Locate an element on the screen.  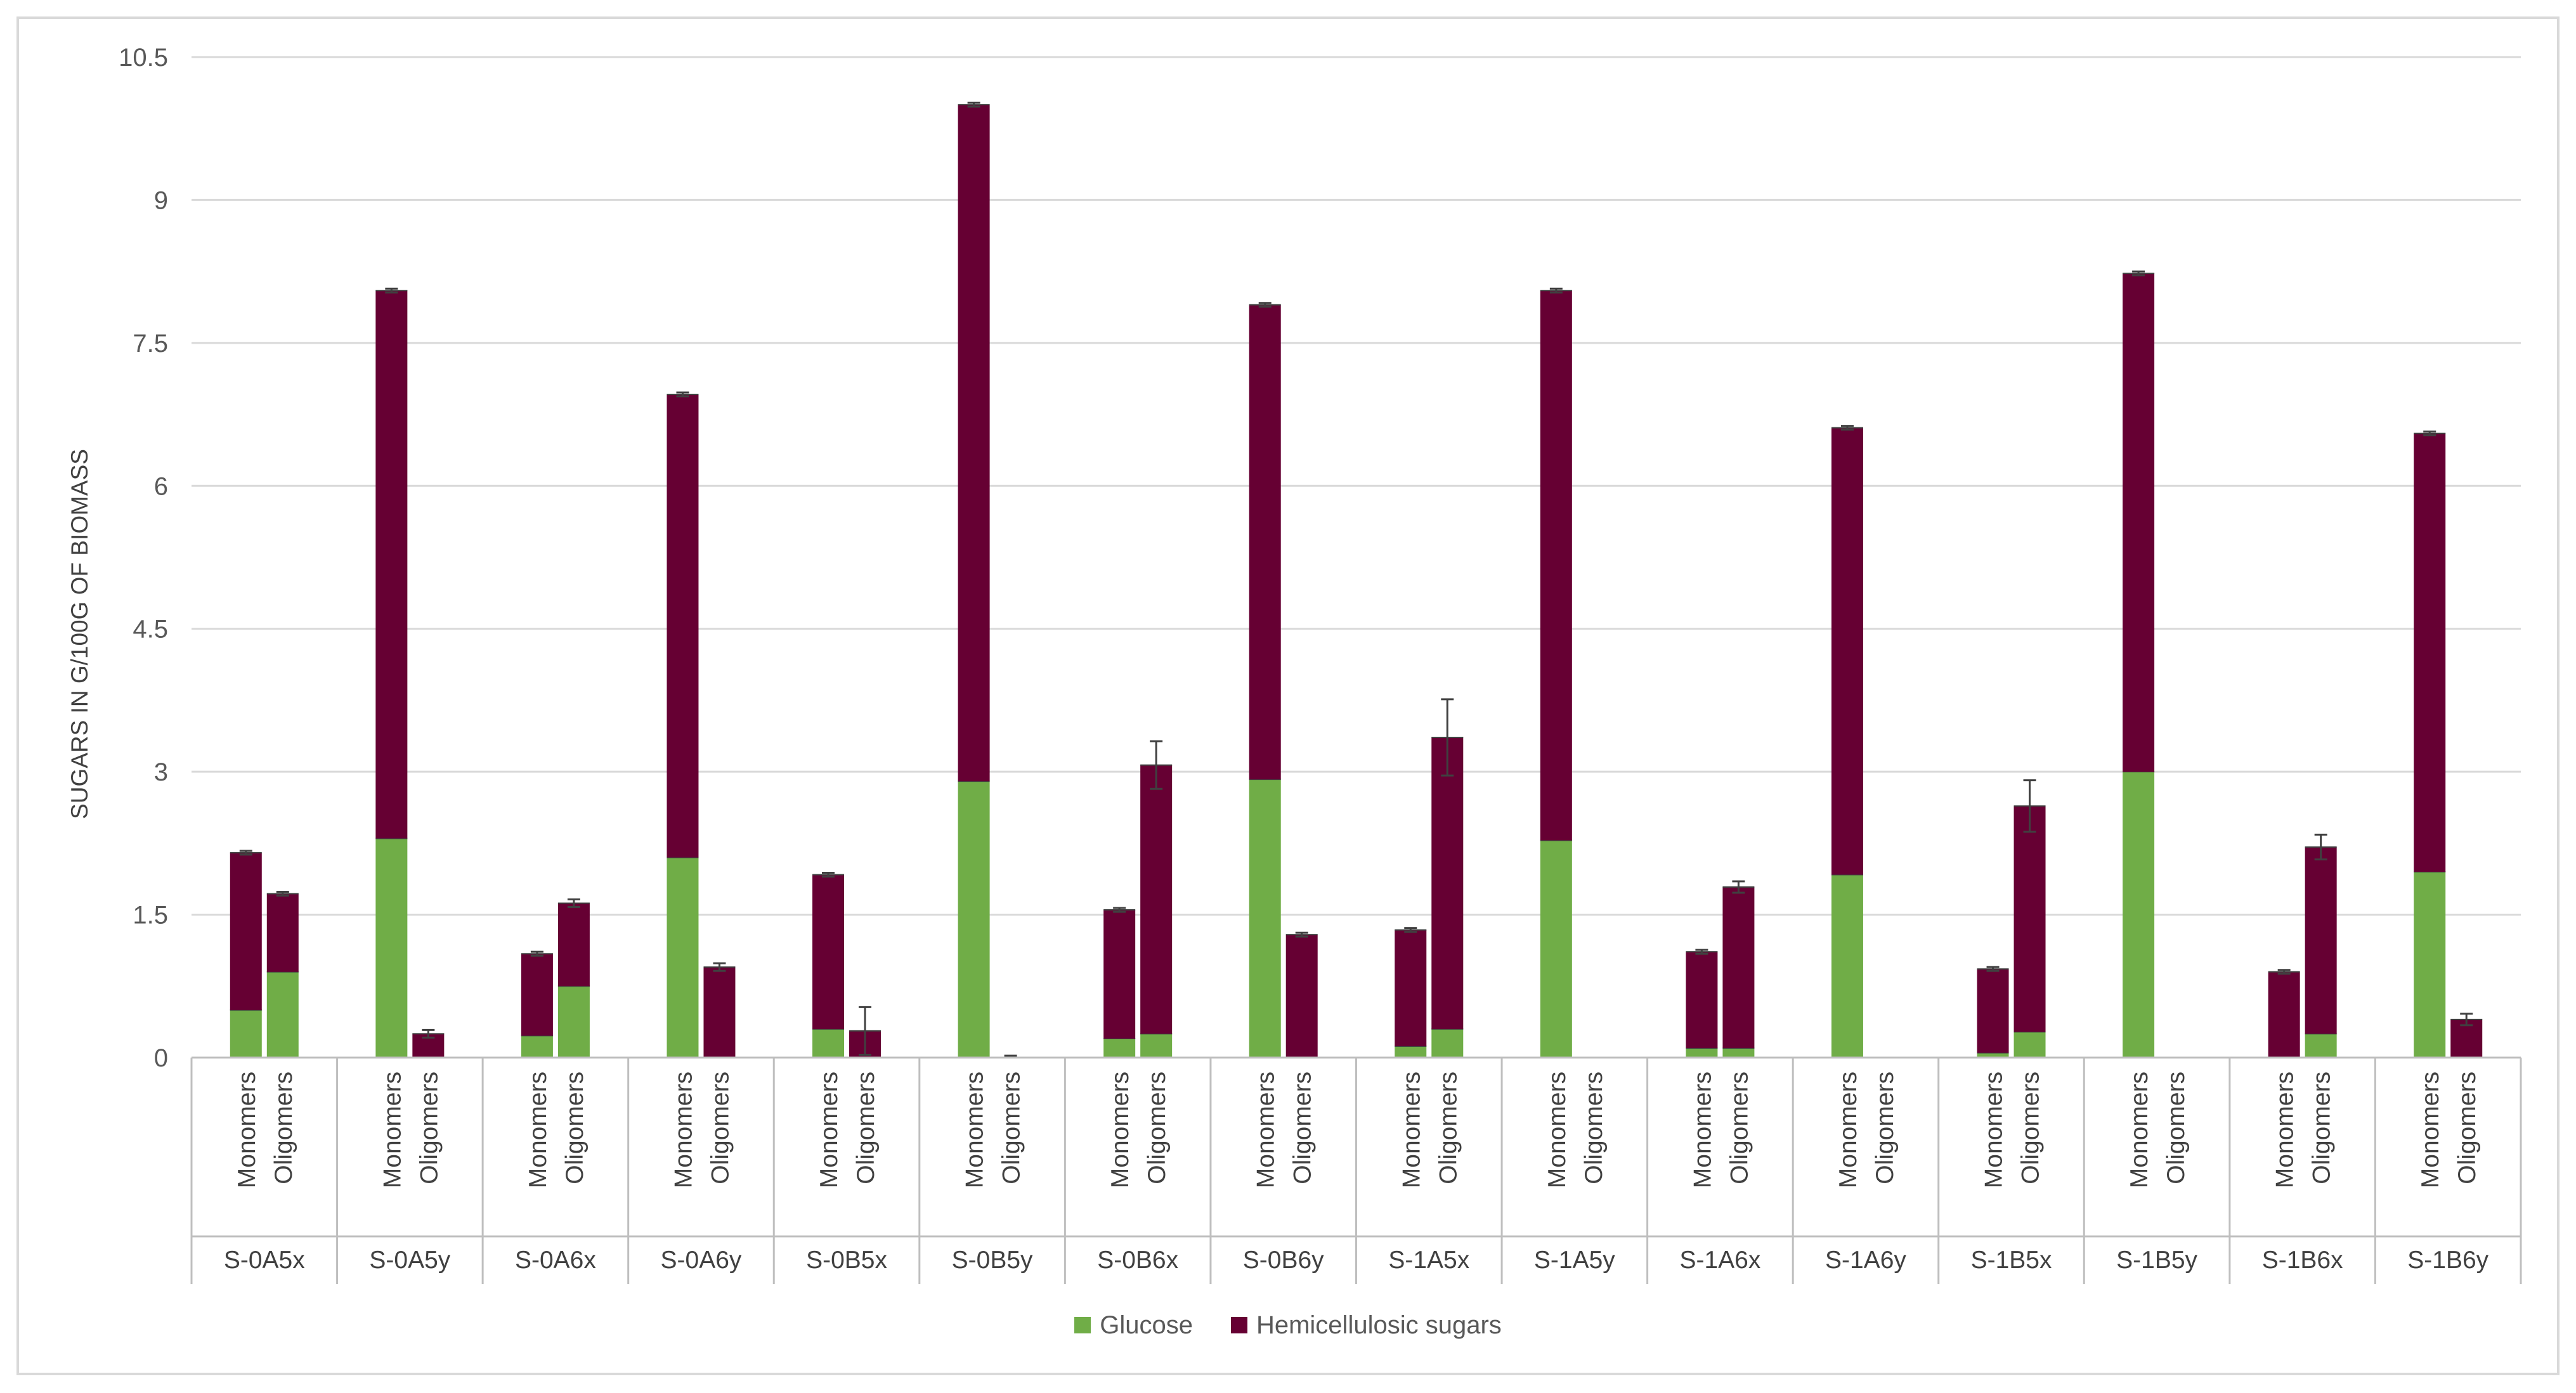
bar-hemicellulosic-s-1b5y-monomers is located at coordinates (2139, 522).